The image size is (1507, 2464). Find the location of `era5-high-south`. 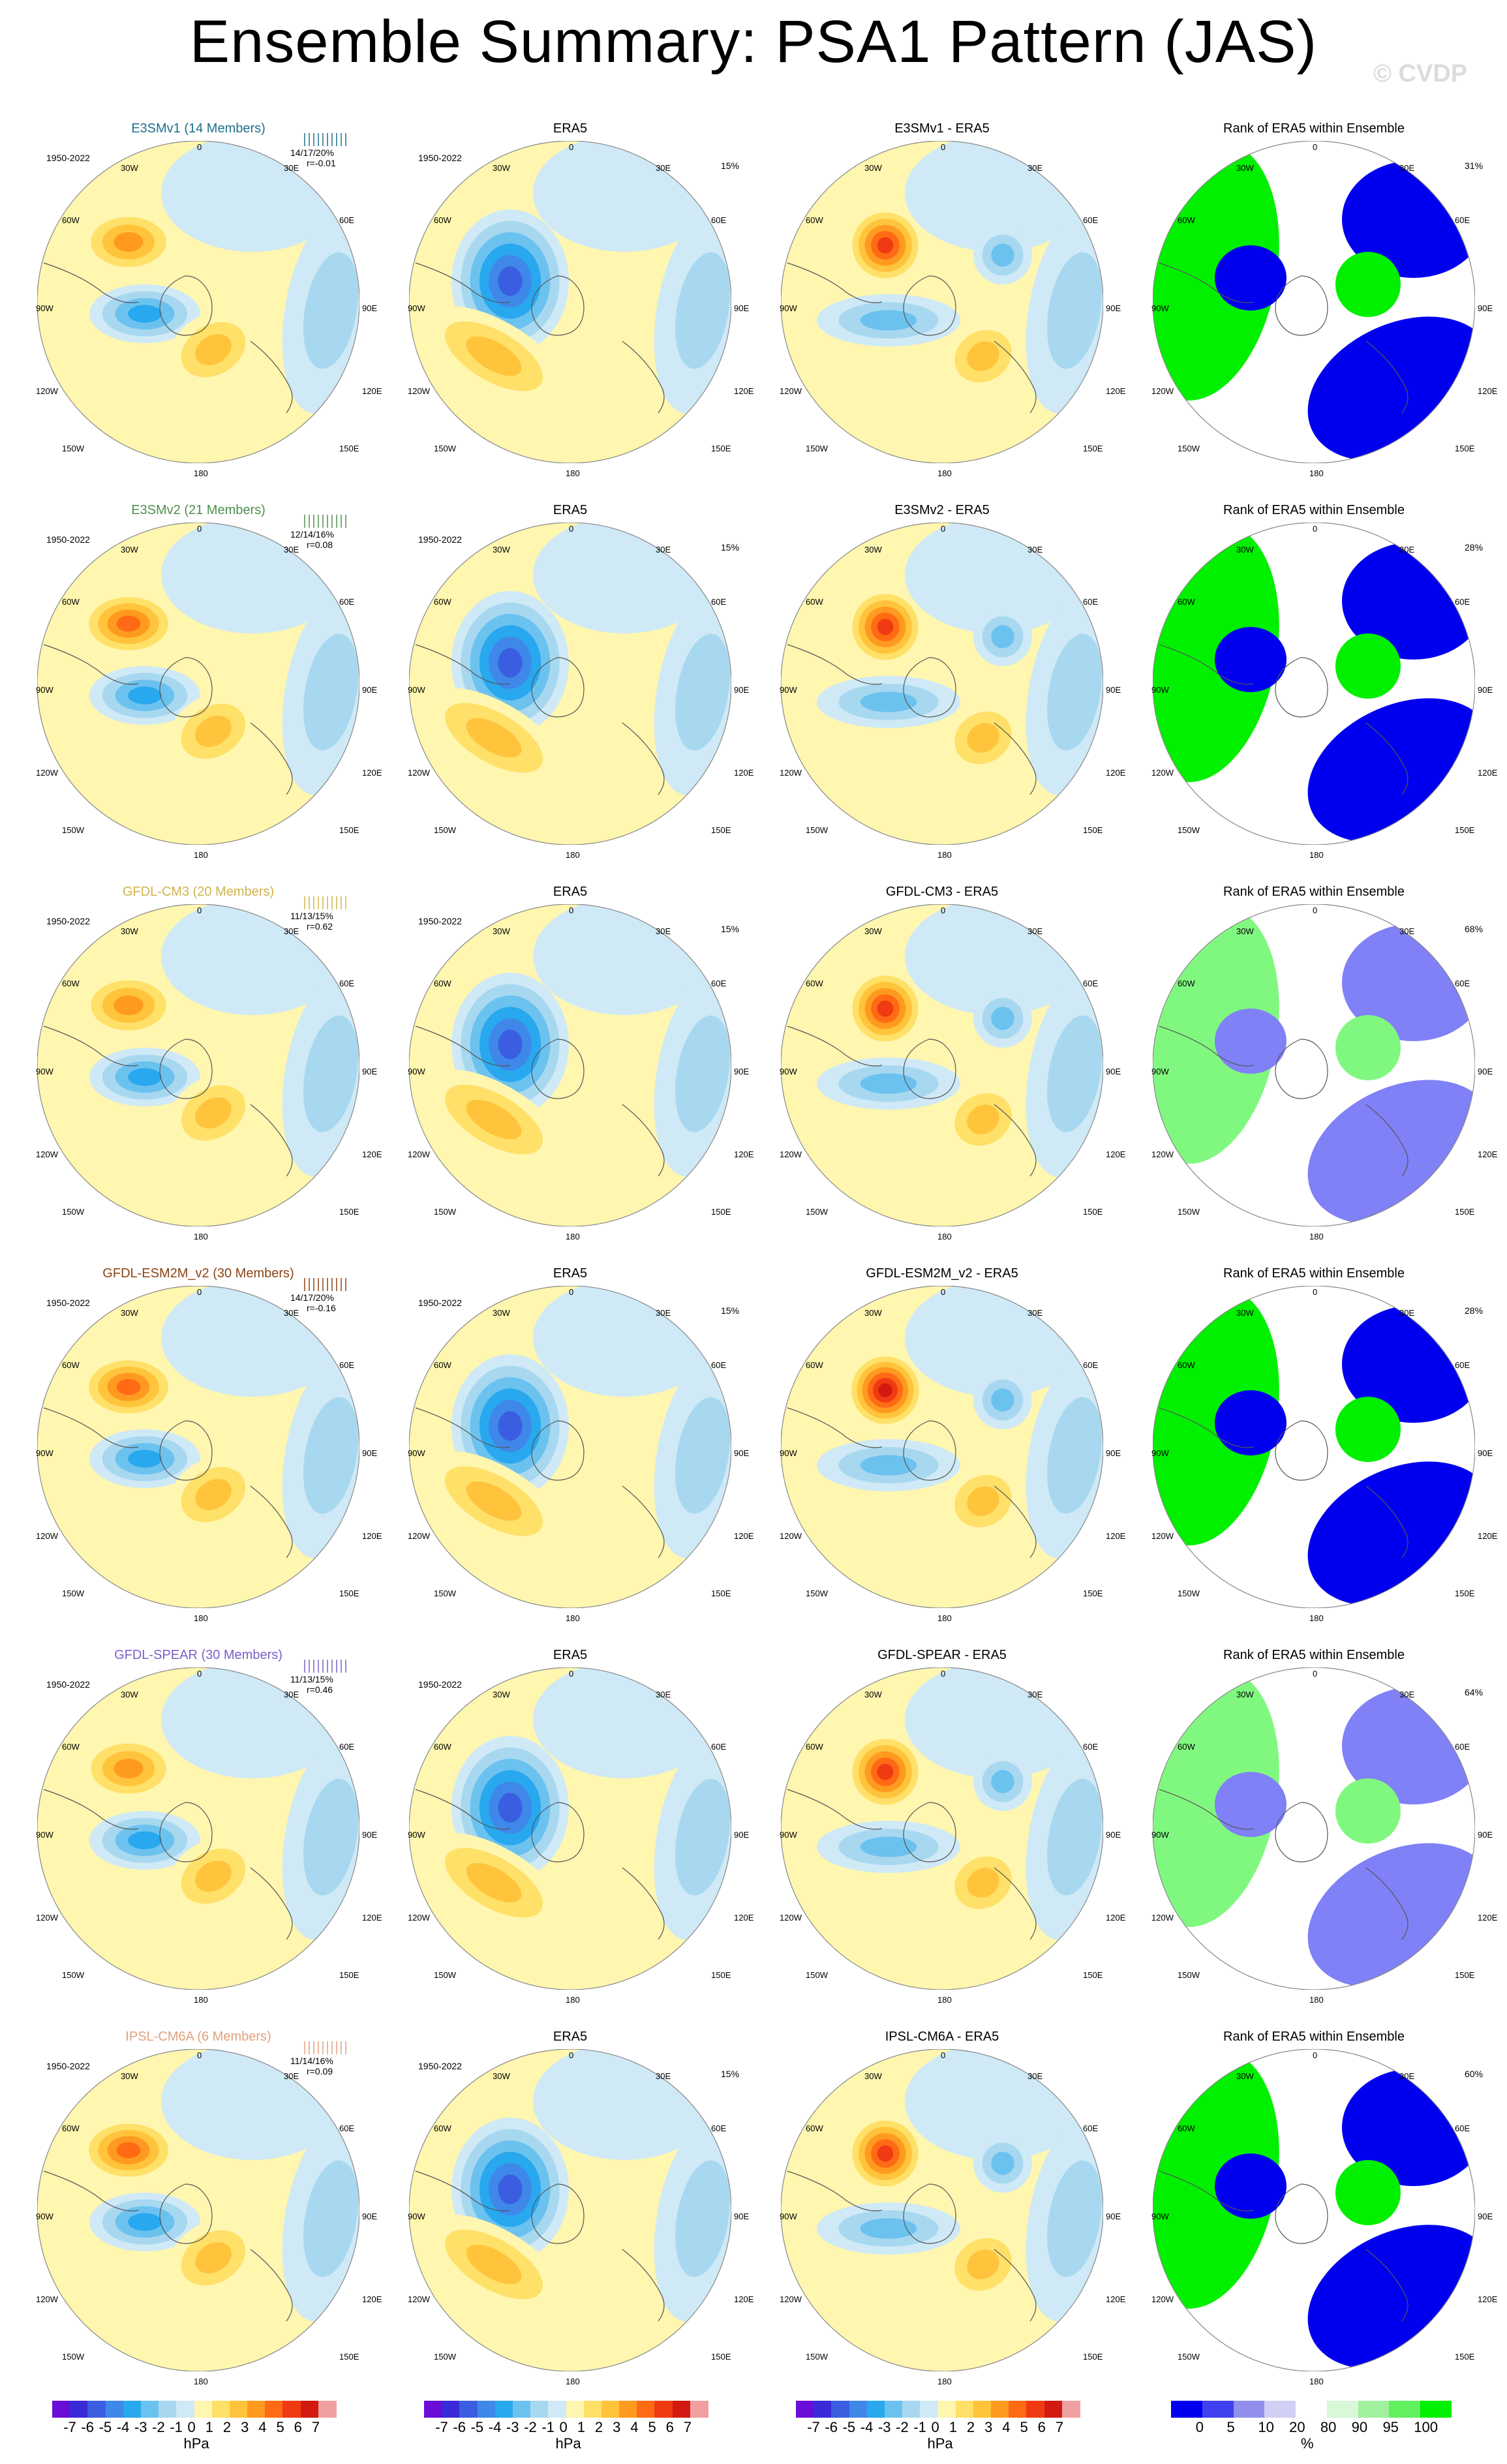

era5-high-south is located at coordinates (493, 1119).